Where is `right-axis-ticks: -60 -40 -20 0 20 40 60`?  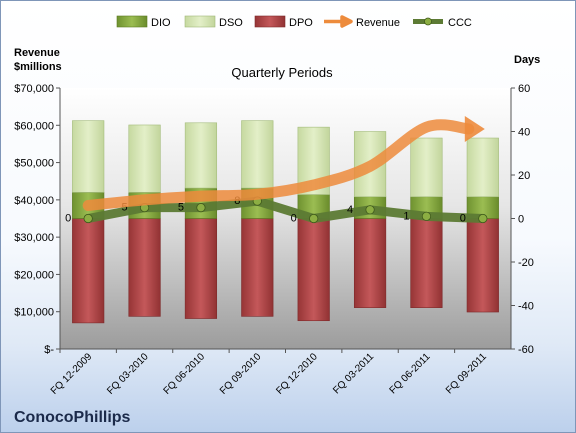
right-axis-ticks: -60 -40 -20 0 20 40 60 is located at coordinates (522, 219).